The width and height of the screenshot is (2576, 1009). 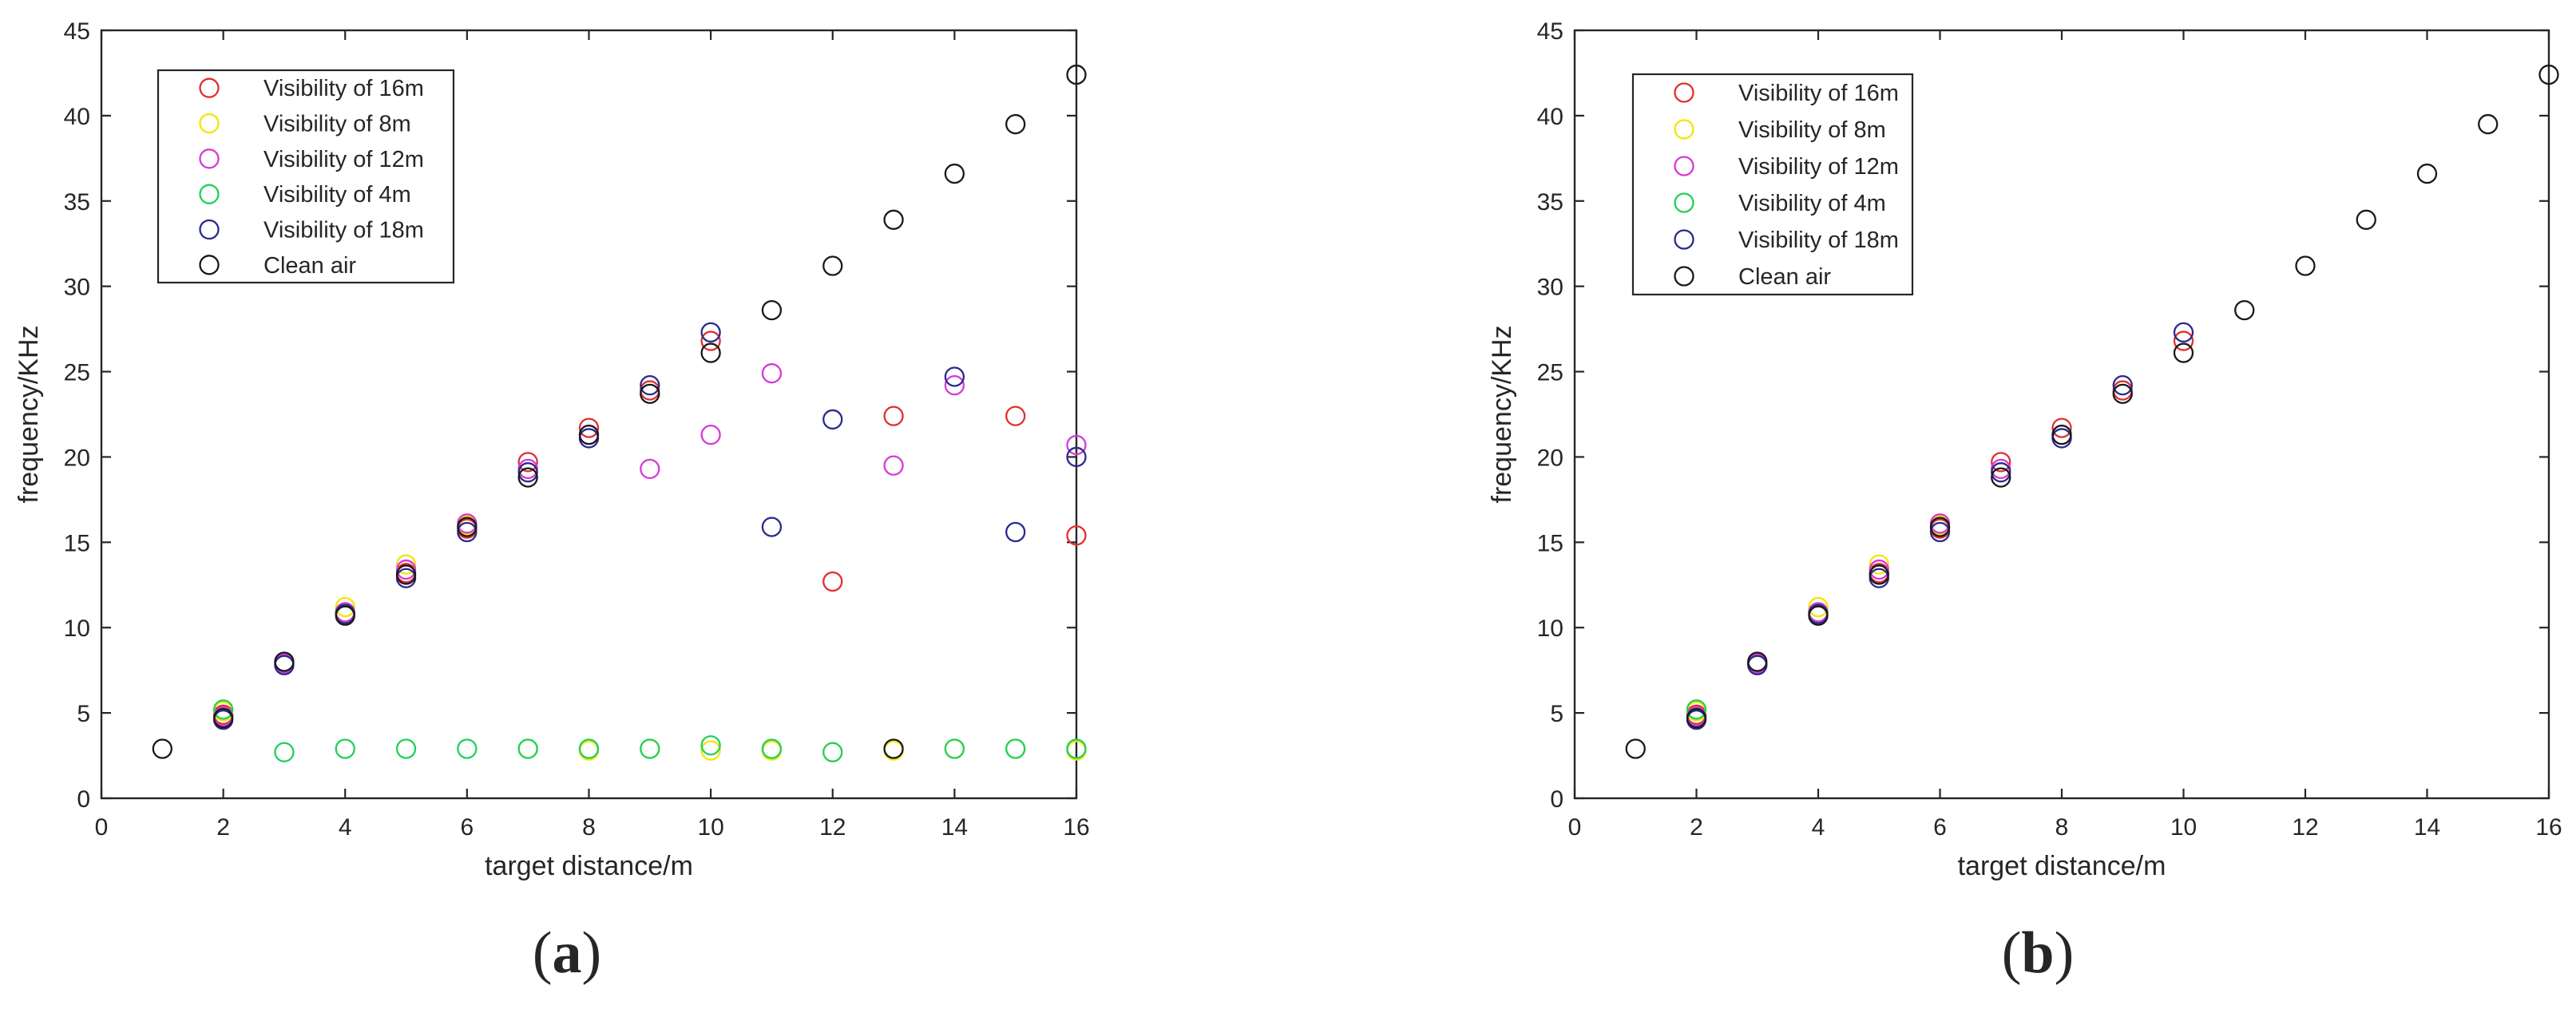 What do you see at coordinates (1818, 241) in the screenshot?
I see `legend-label: Visibility of 18m` at bounding box center [1818, 241].